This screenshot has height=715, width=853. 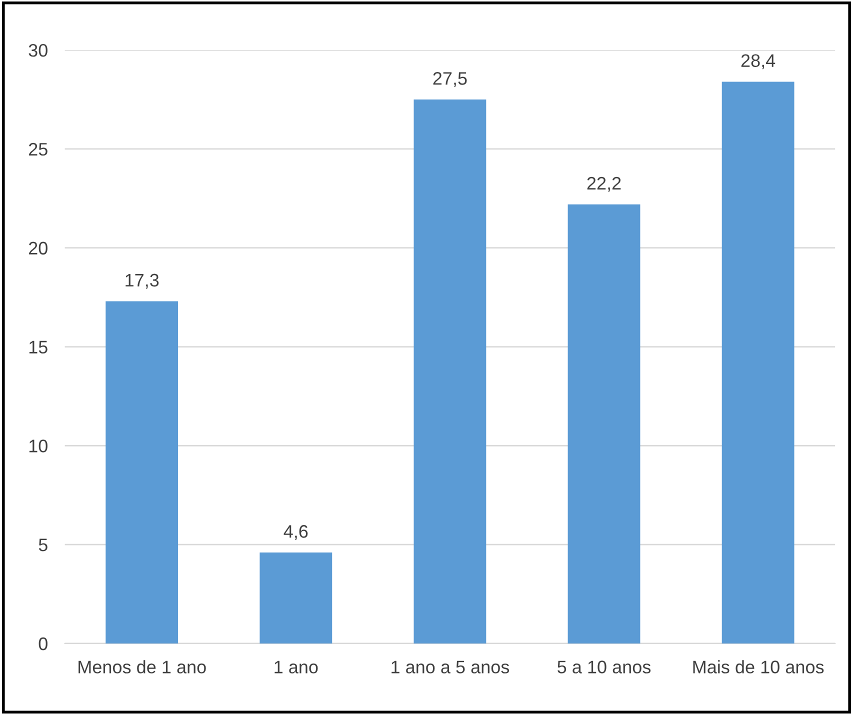 What do you see at coordinates (450, 79) in the screenshot?
I see `data-label: 27,5` at bounding box center [450, 79].